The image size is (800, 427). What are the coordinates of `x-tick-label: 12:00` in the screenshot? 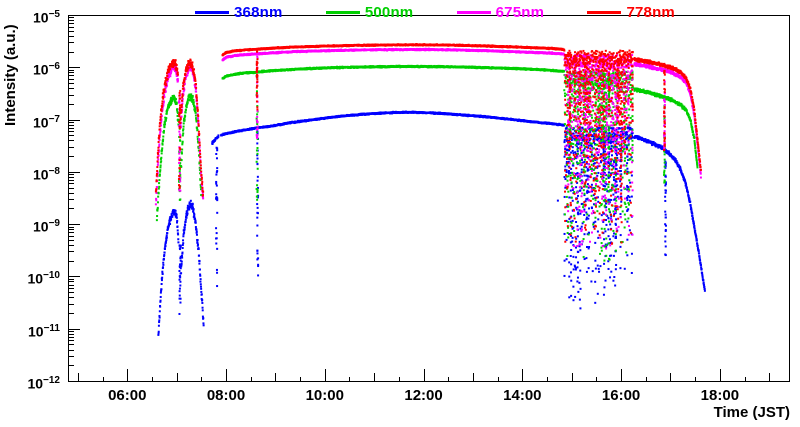 It's located at (423, 395).